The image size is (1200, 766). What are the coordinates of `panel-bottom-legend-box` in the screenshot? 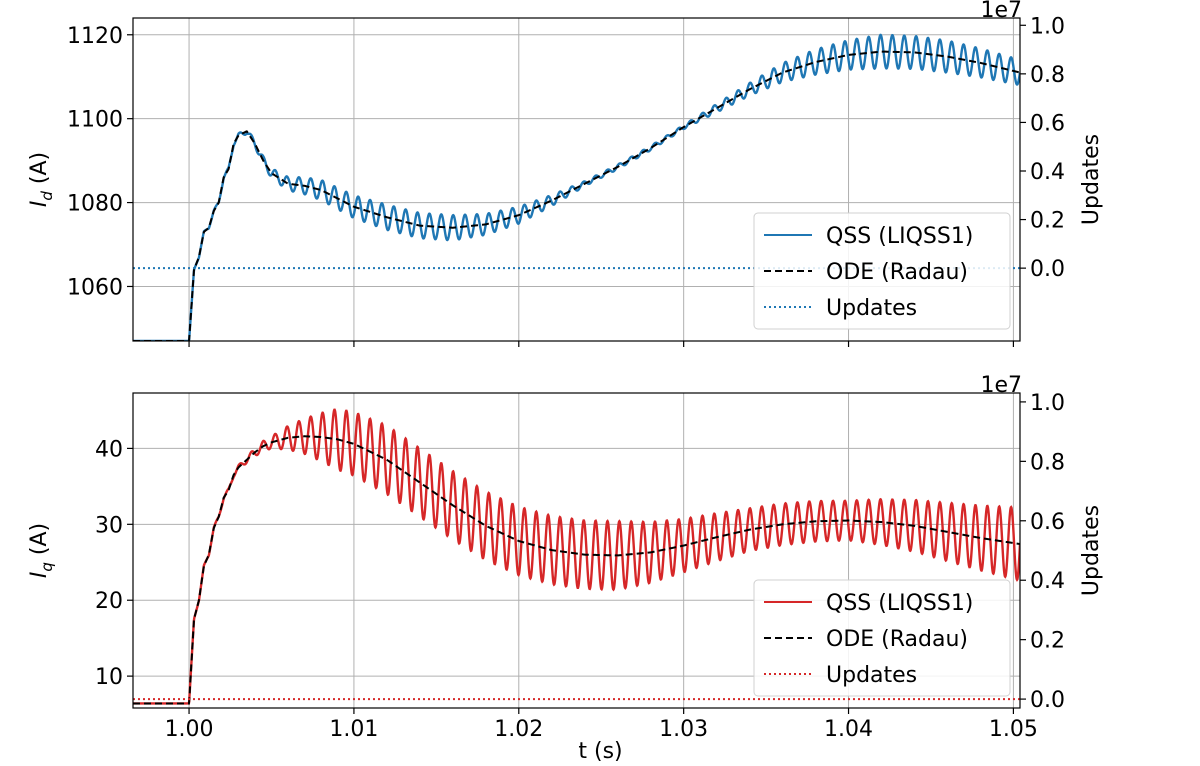 It's located at (882, 638).